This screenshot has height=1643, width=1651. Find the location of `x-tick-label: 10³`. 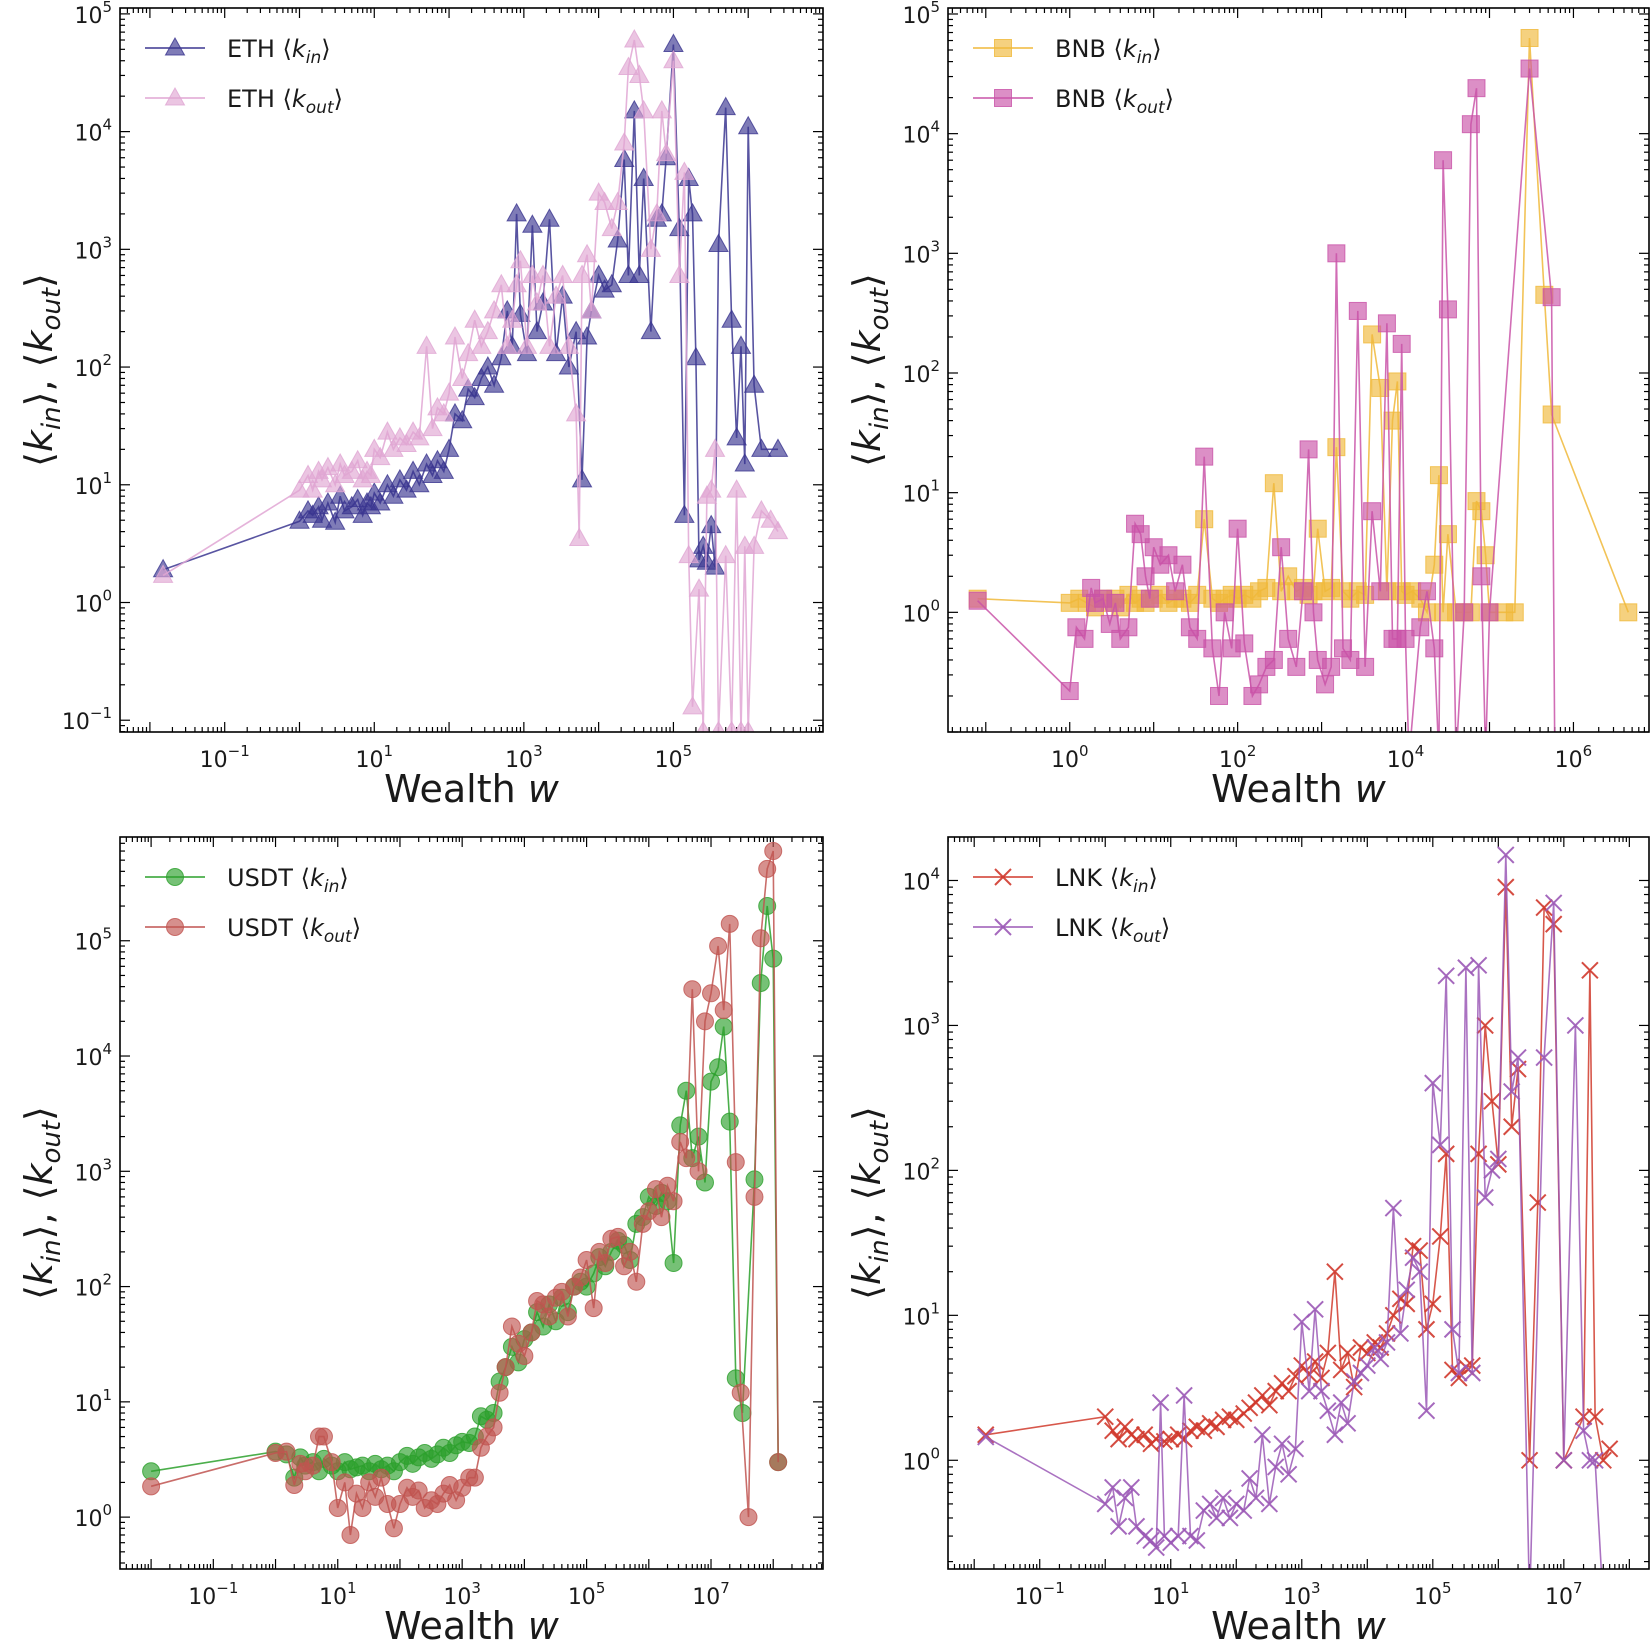

x-tick-label: 10³ is located at coordinates (1302, 1594).